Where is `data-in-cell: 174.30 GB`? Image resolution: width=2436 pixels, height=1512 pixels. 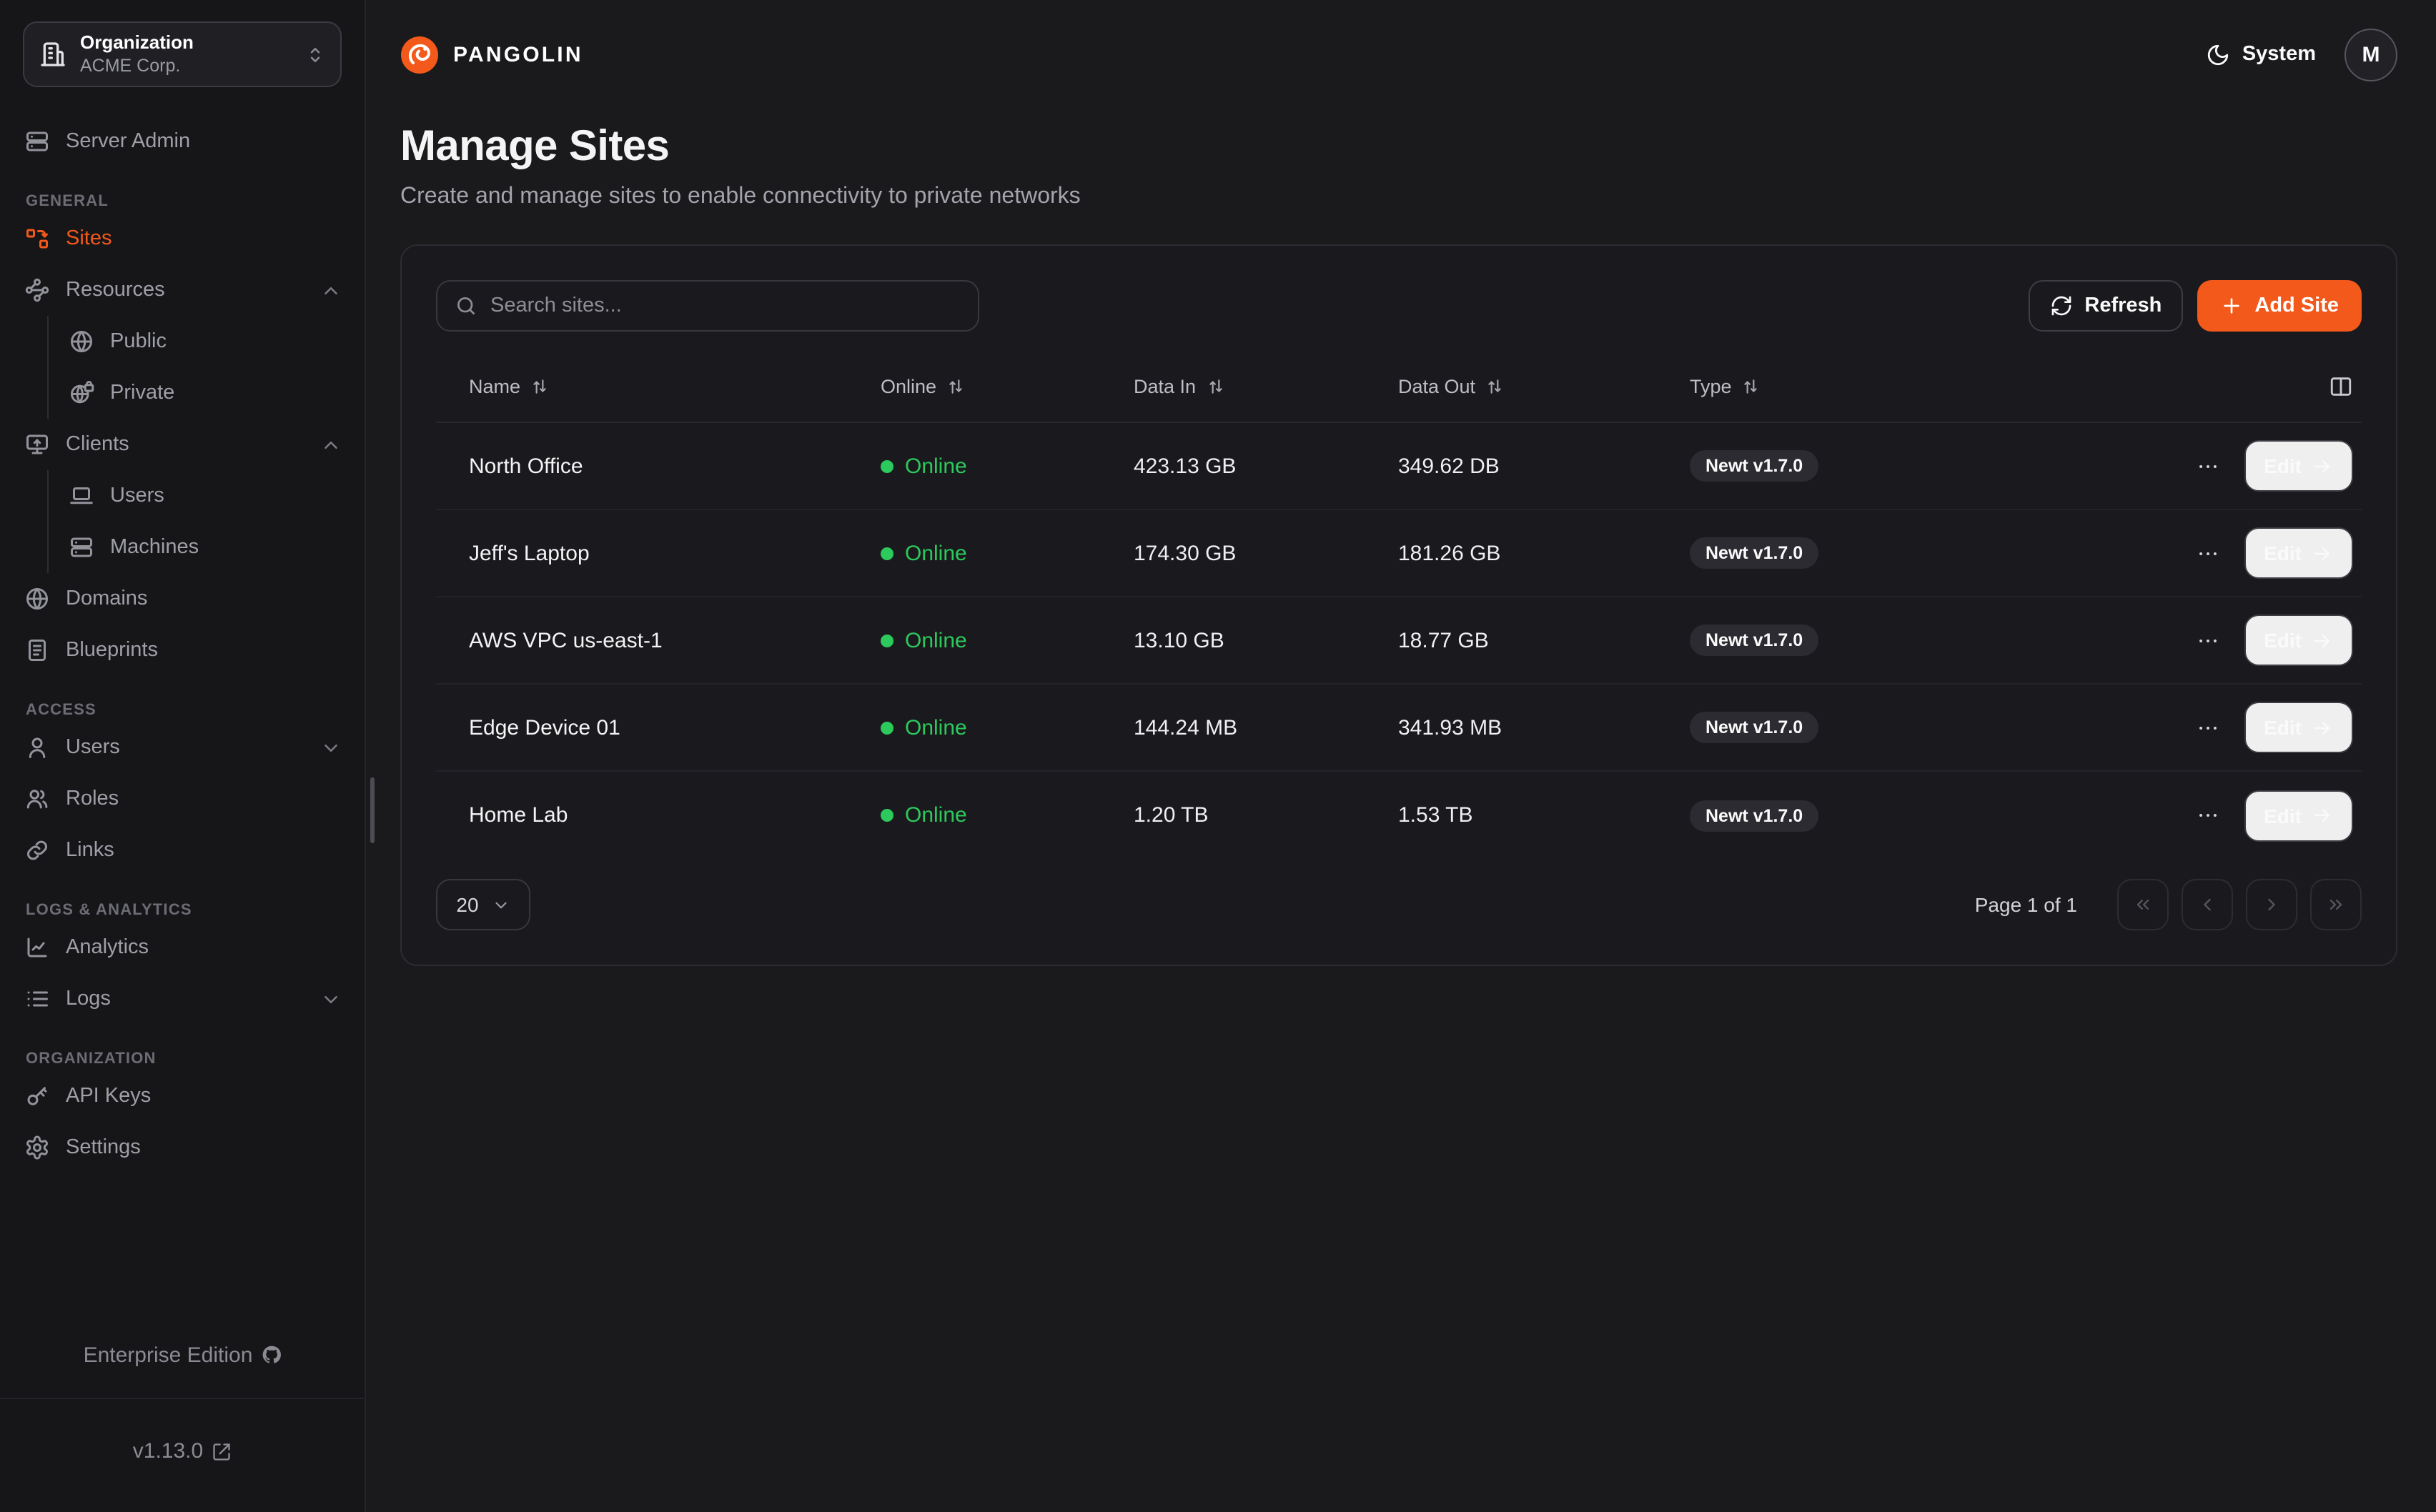 data-in-cell: 174.30 GB is located at coordinates (1186, 553).